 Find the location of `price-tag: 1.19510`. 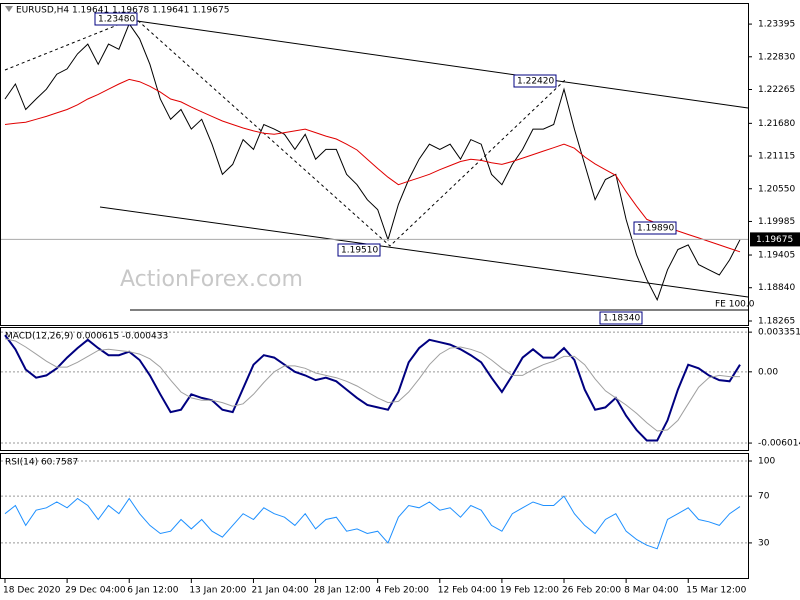

price-tag: 1.19510 is located at coordinates (359, 251).